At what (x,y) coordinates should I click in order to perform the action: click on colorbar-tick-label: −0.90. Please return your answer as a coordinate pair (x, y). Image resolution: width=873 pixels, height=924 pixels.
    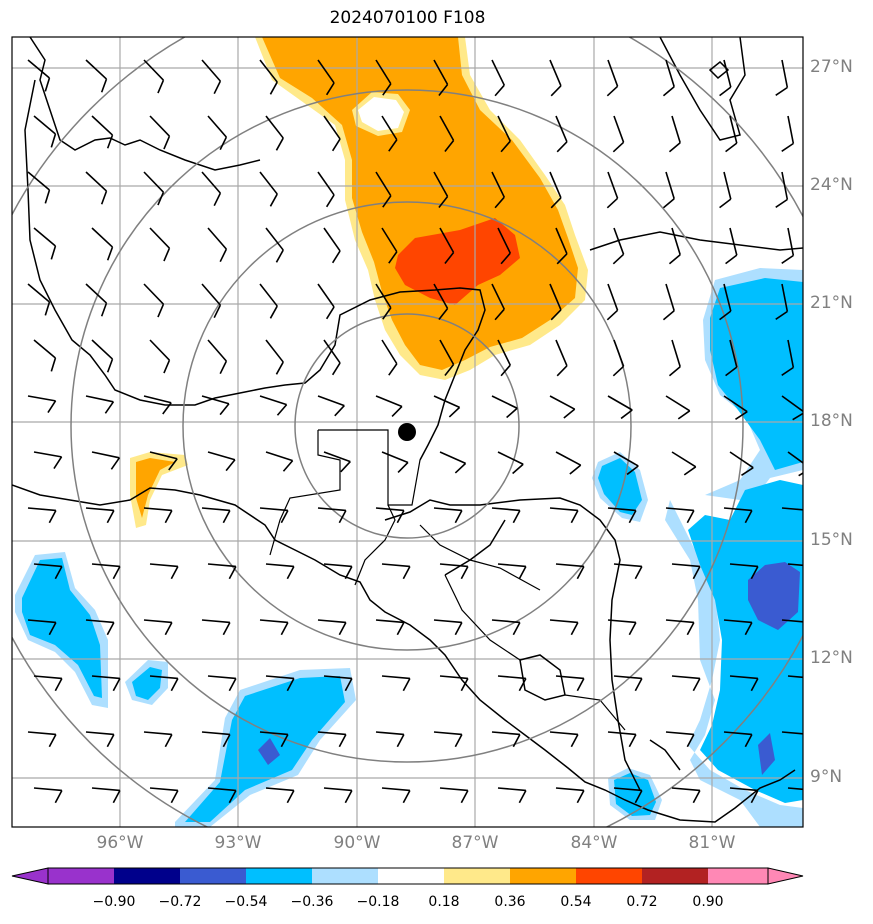
    Looking at the image, I should click on (114, 902).